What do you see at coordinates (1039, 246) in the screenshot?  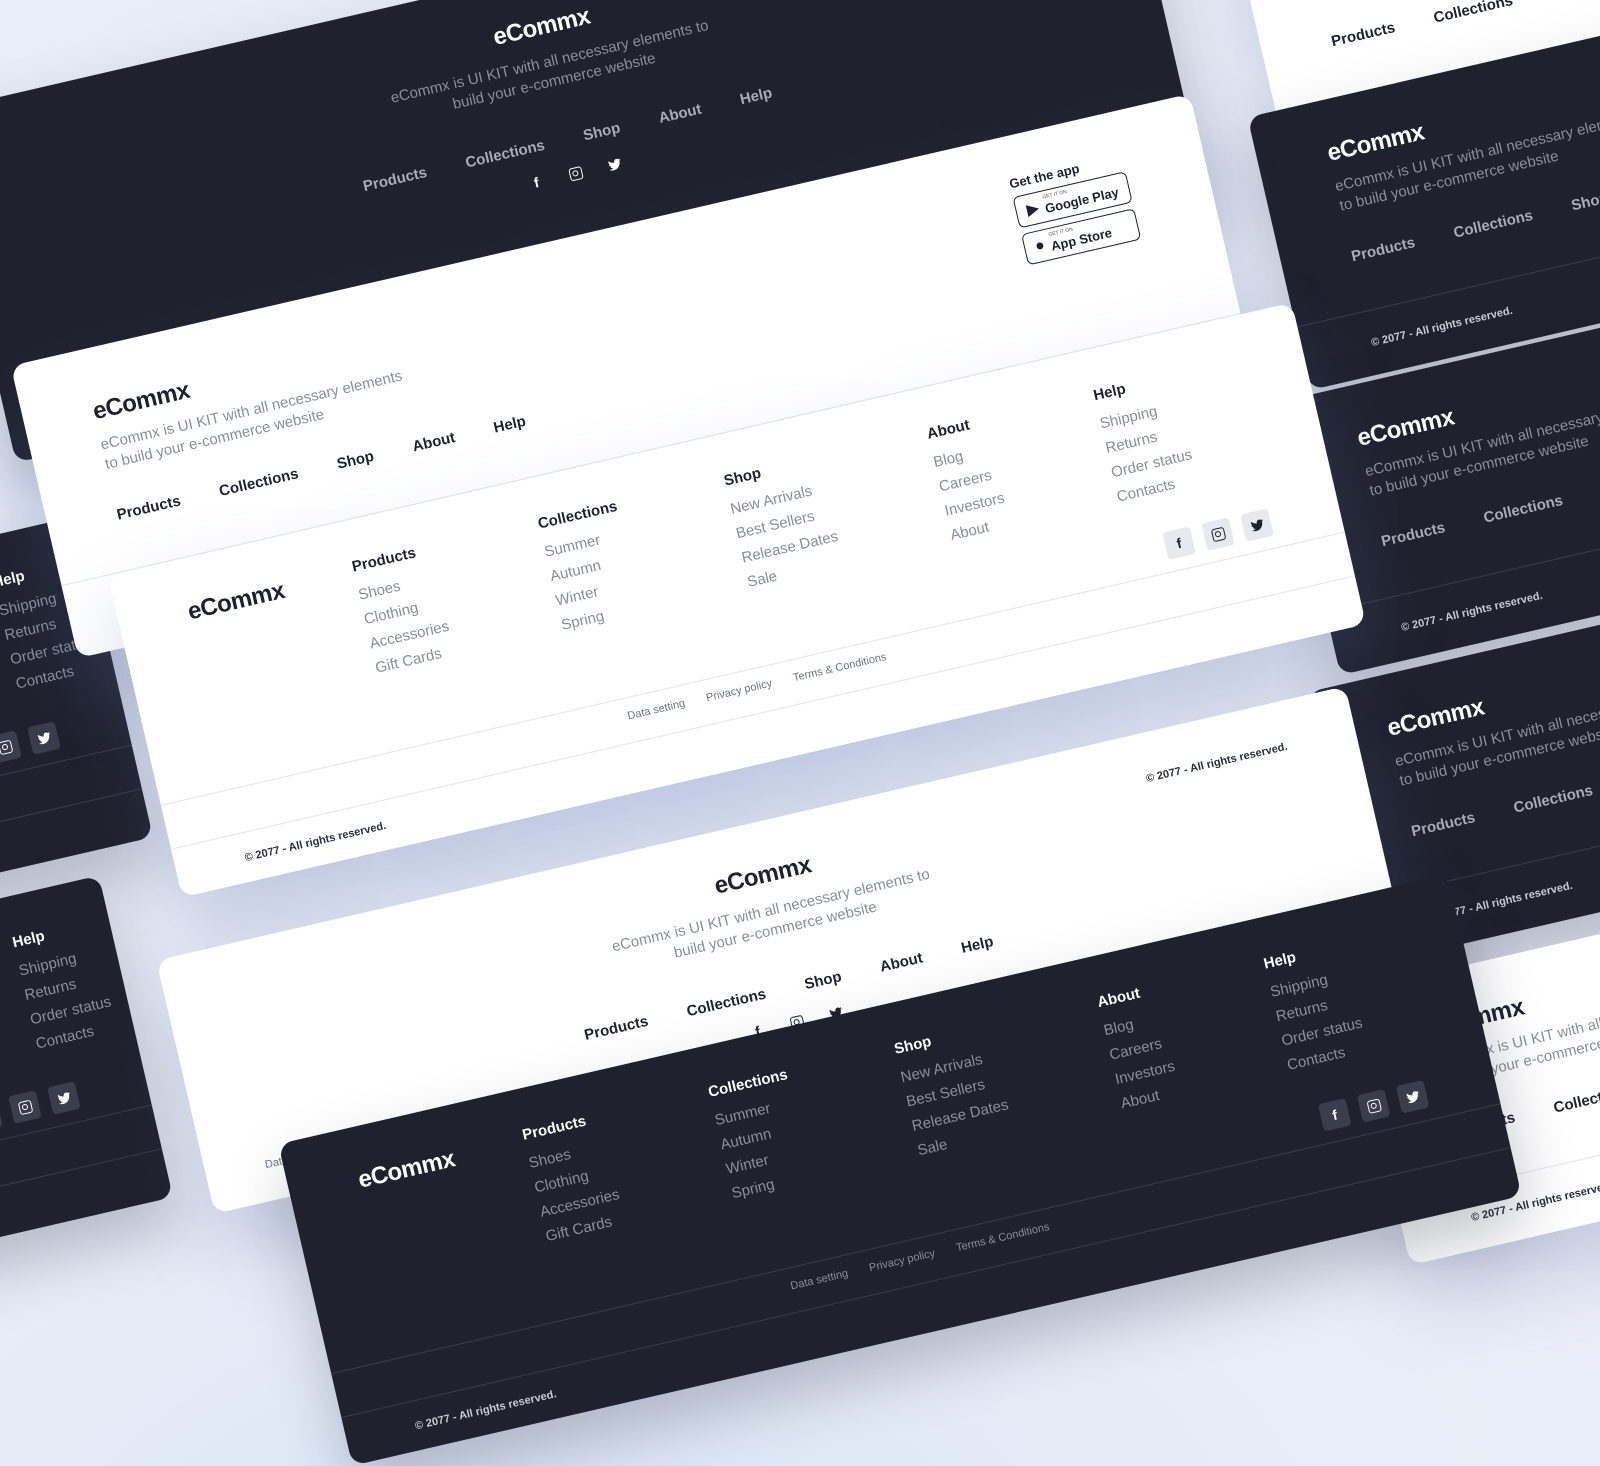 I see `apple-icon: ●` at bounding box center [1039, 246].